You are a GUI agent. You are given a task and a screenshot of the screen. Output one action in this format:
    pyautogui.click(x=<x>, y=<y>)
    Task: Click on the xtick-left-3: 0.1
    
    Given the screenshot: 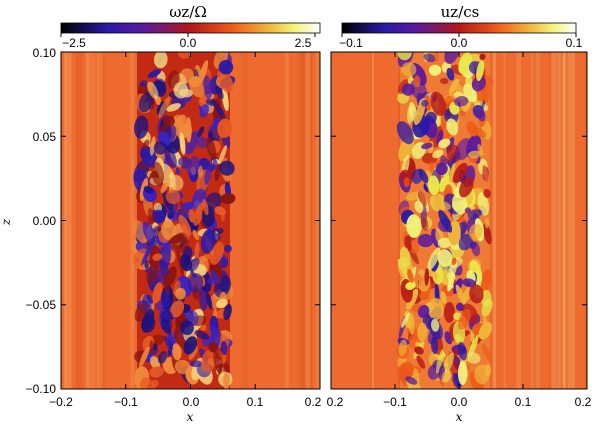 What is the action you would take?
    pyautogui.click(x=255, y=402)
    